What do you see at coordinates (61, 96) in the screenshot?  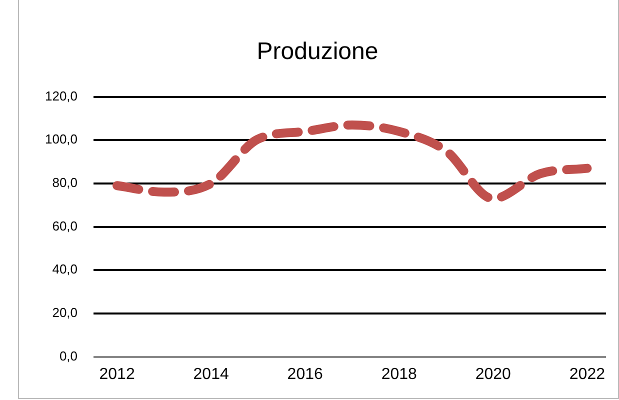 I see `y-tick-label: 120,0` at bounding box center [61, 96].